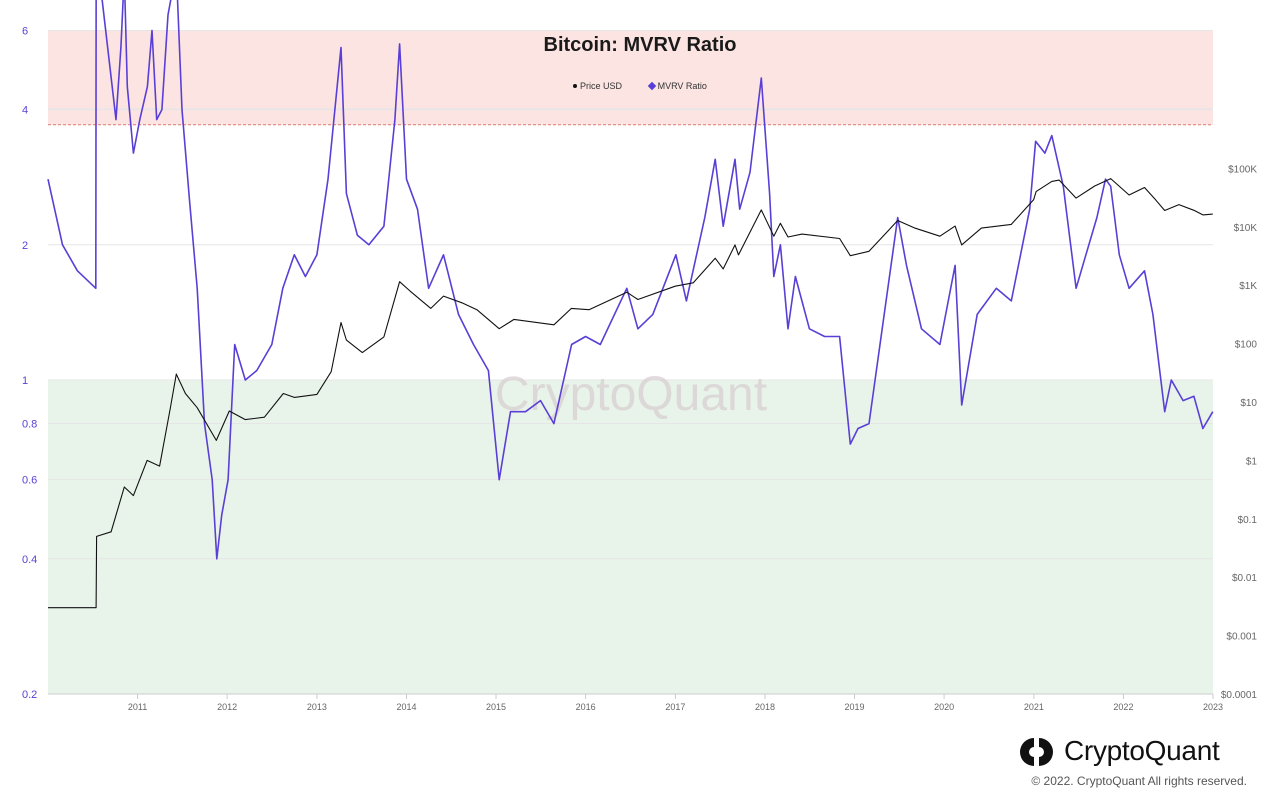 The height and width of the screenshot is (806, 1280). Describe the element at coordinates (640, 45) in the screenshot. I see `chart-title: Bitcoin: MVRV Ratio` at that location.